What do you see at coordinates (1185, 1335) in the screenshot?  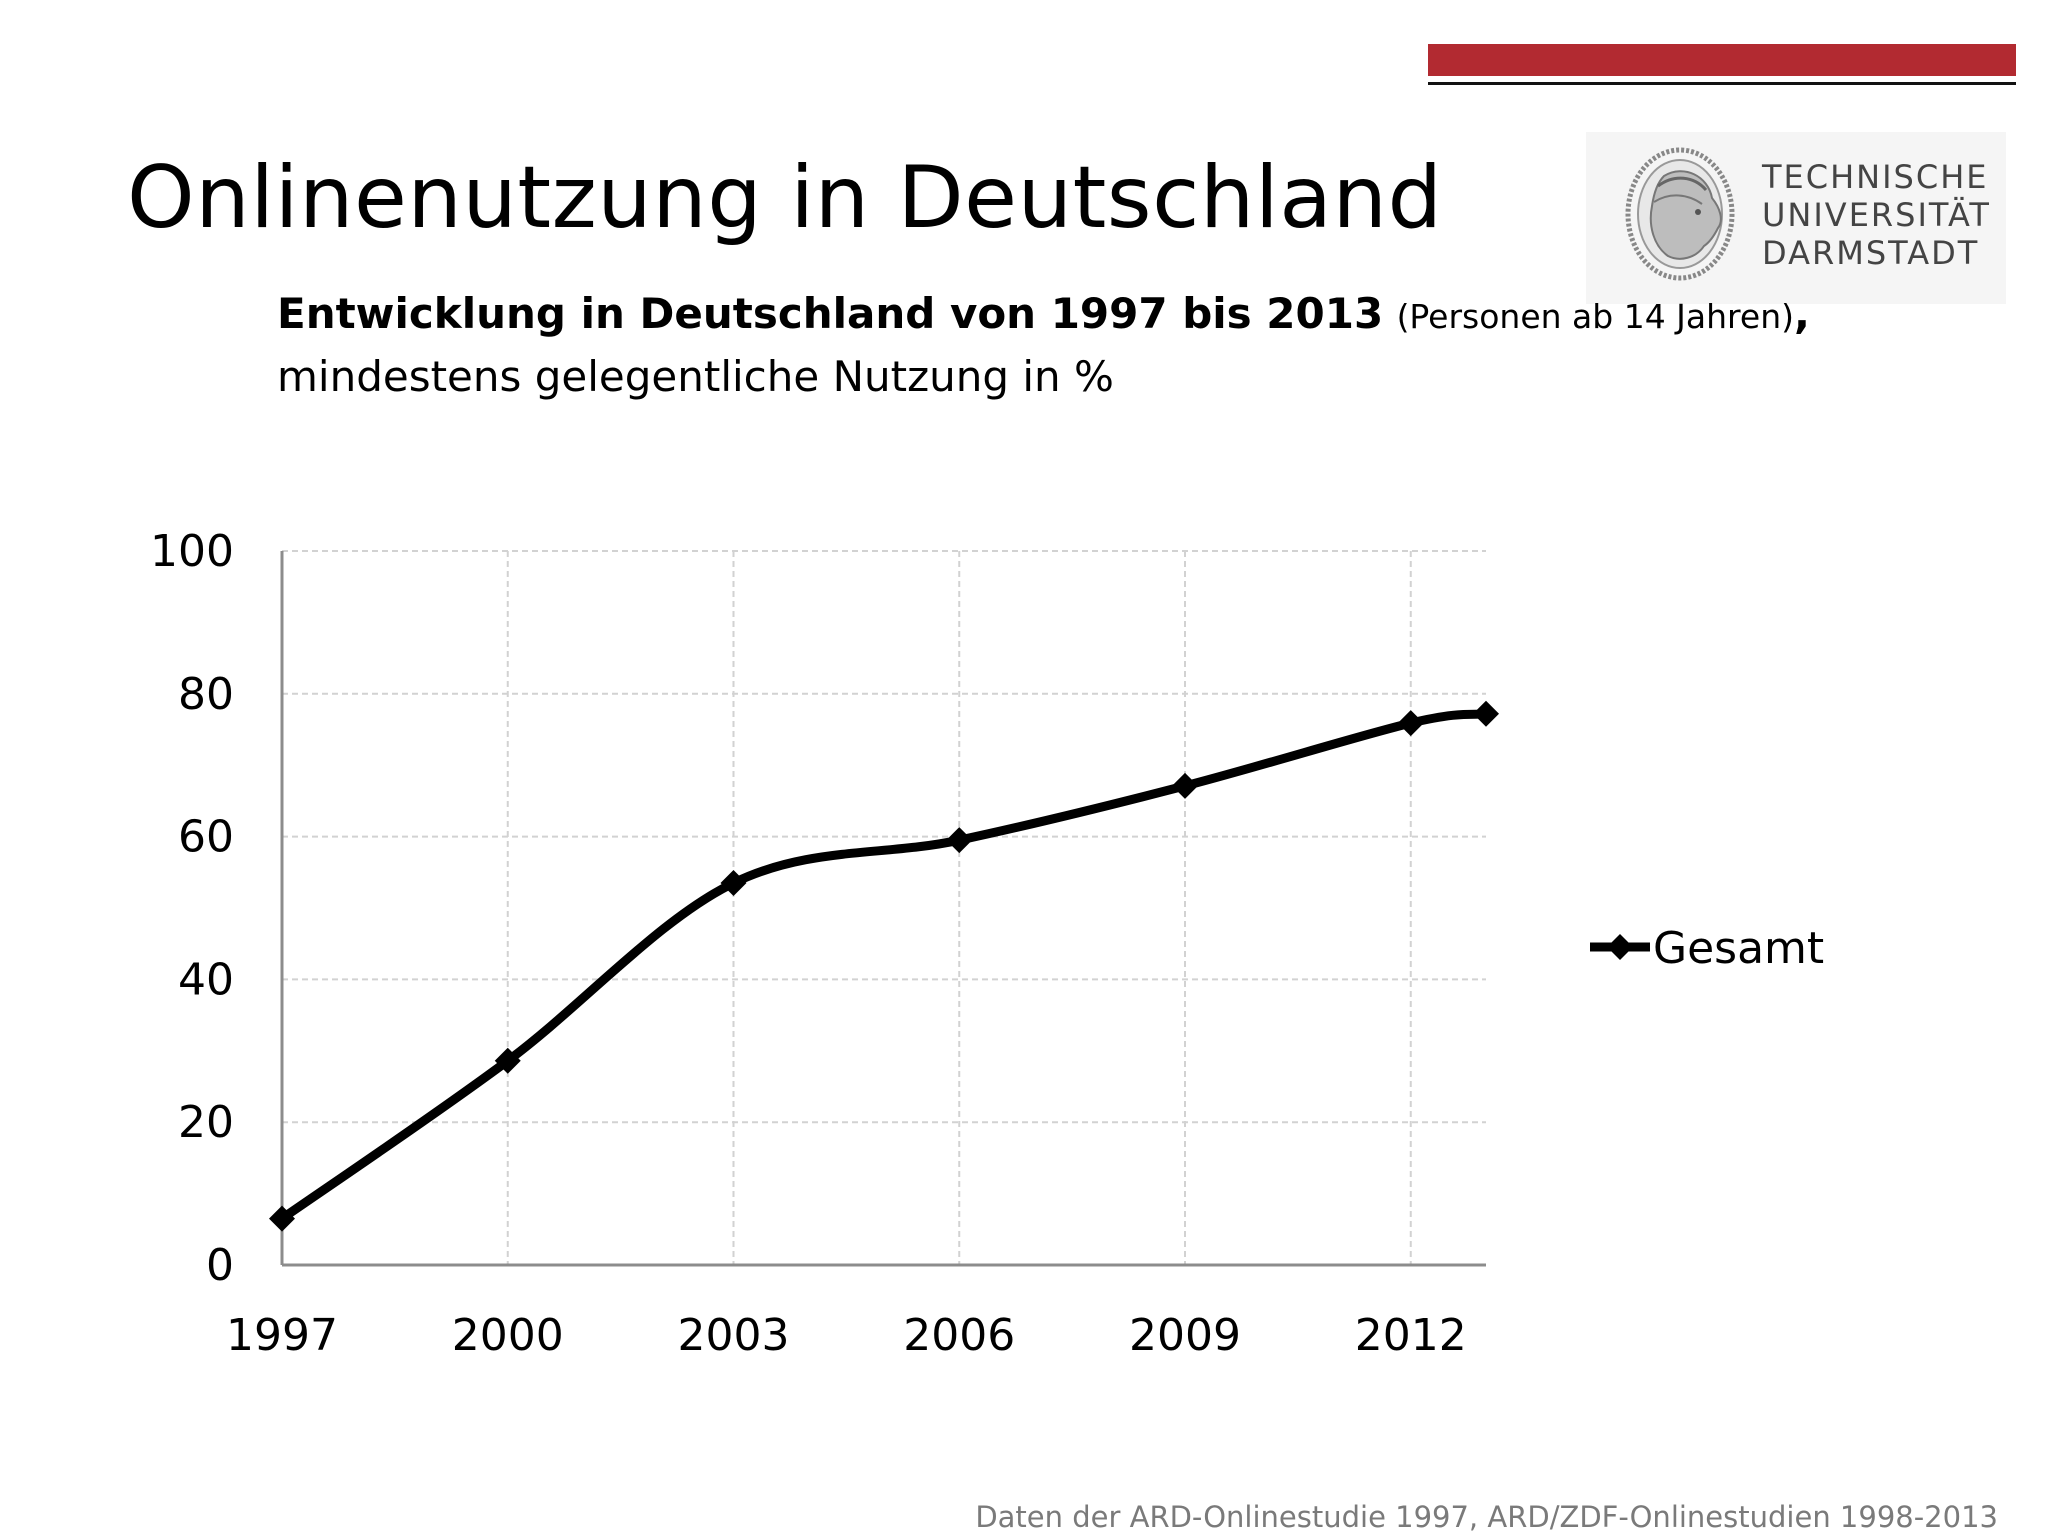 I see `x-tick-label: 2009` at bounding box center [1185, 1335].